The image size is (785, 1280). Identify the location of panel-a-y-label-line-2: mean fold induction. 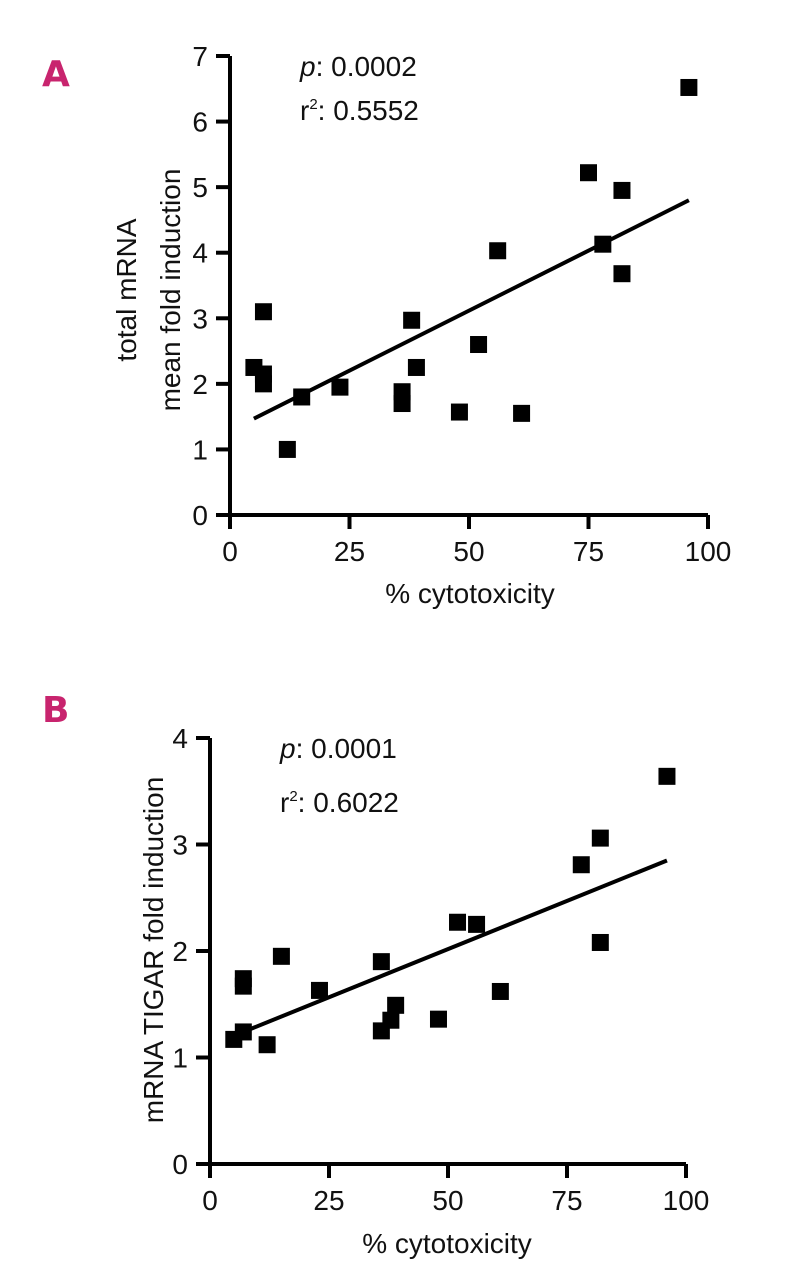
(170, 290).